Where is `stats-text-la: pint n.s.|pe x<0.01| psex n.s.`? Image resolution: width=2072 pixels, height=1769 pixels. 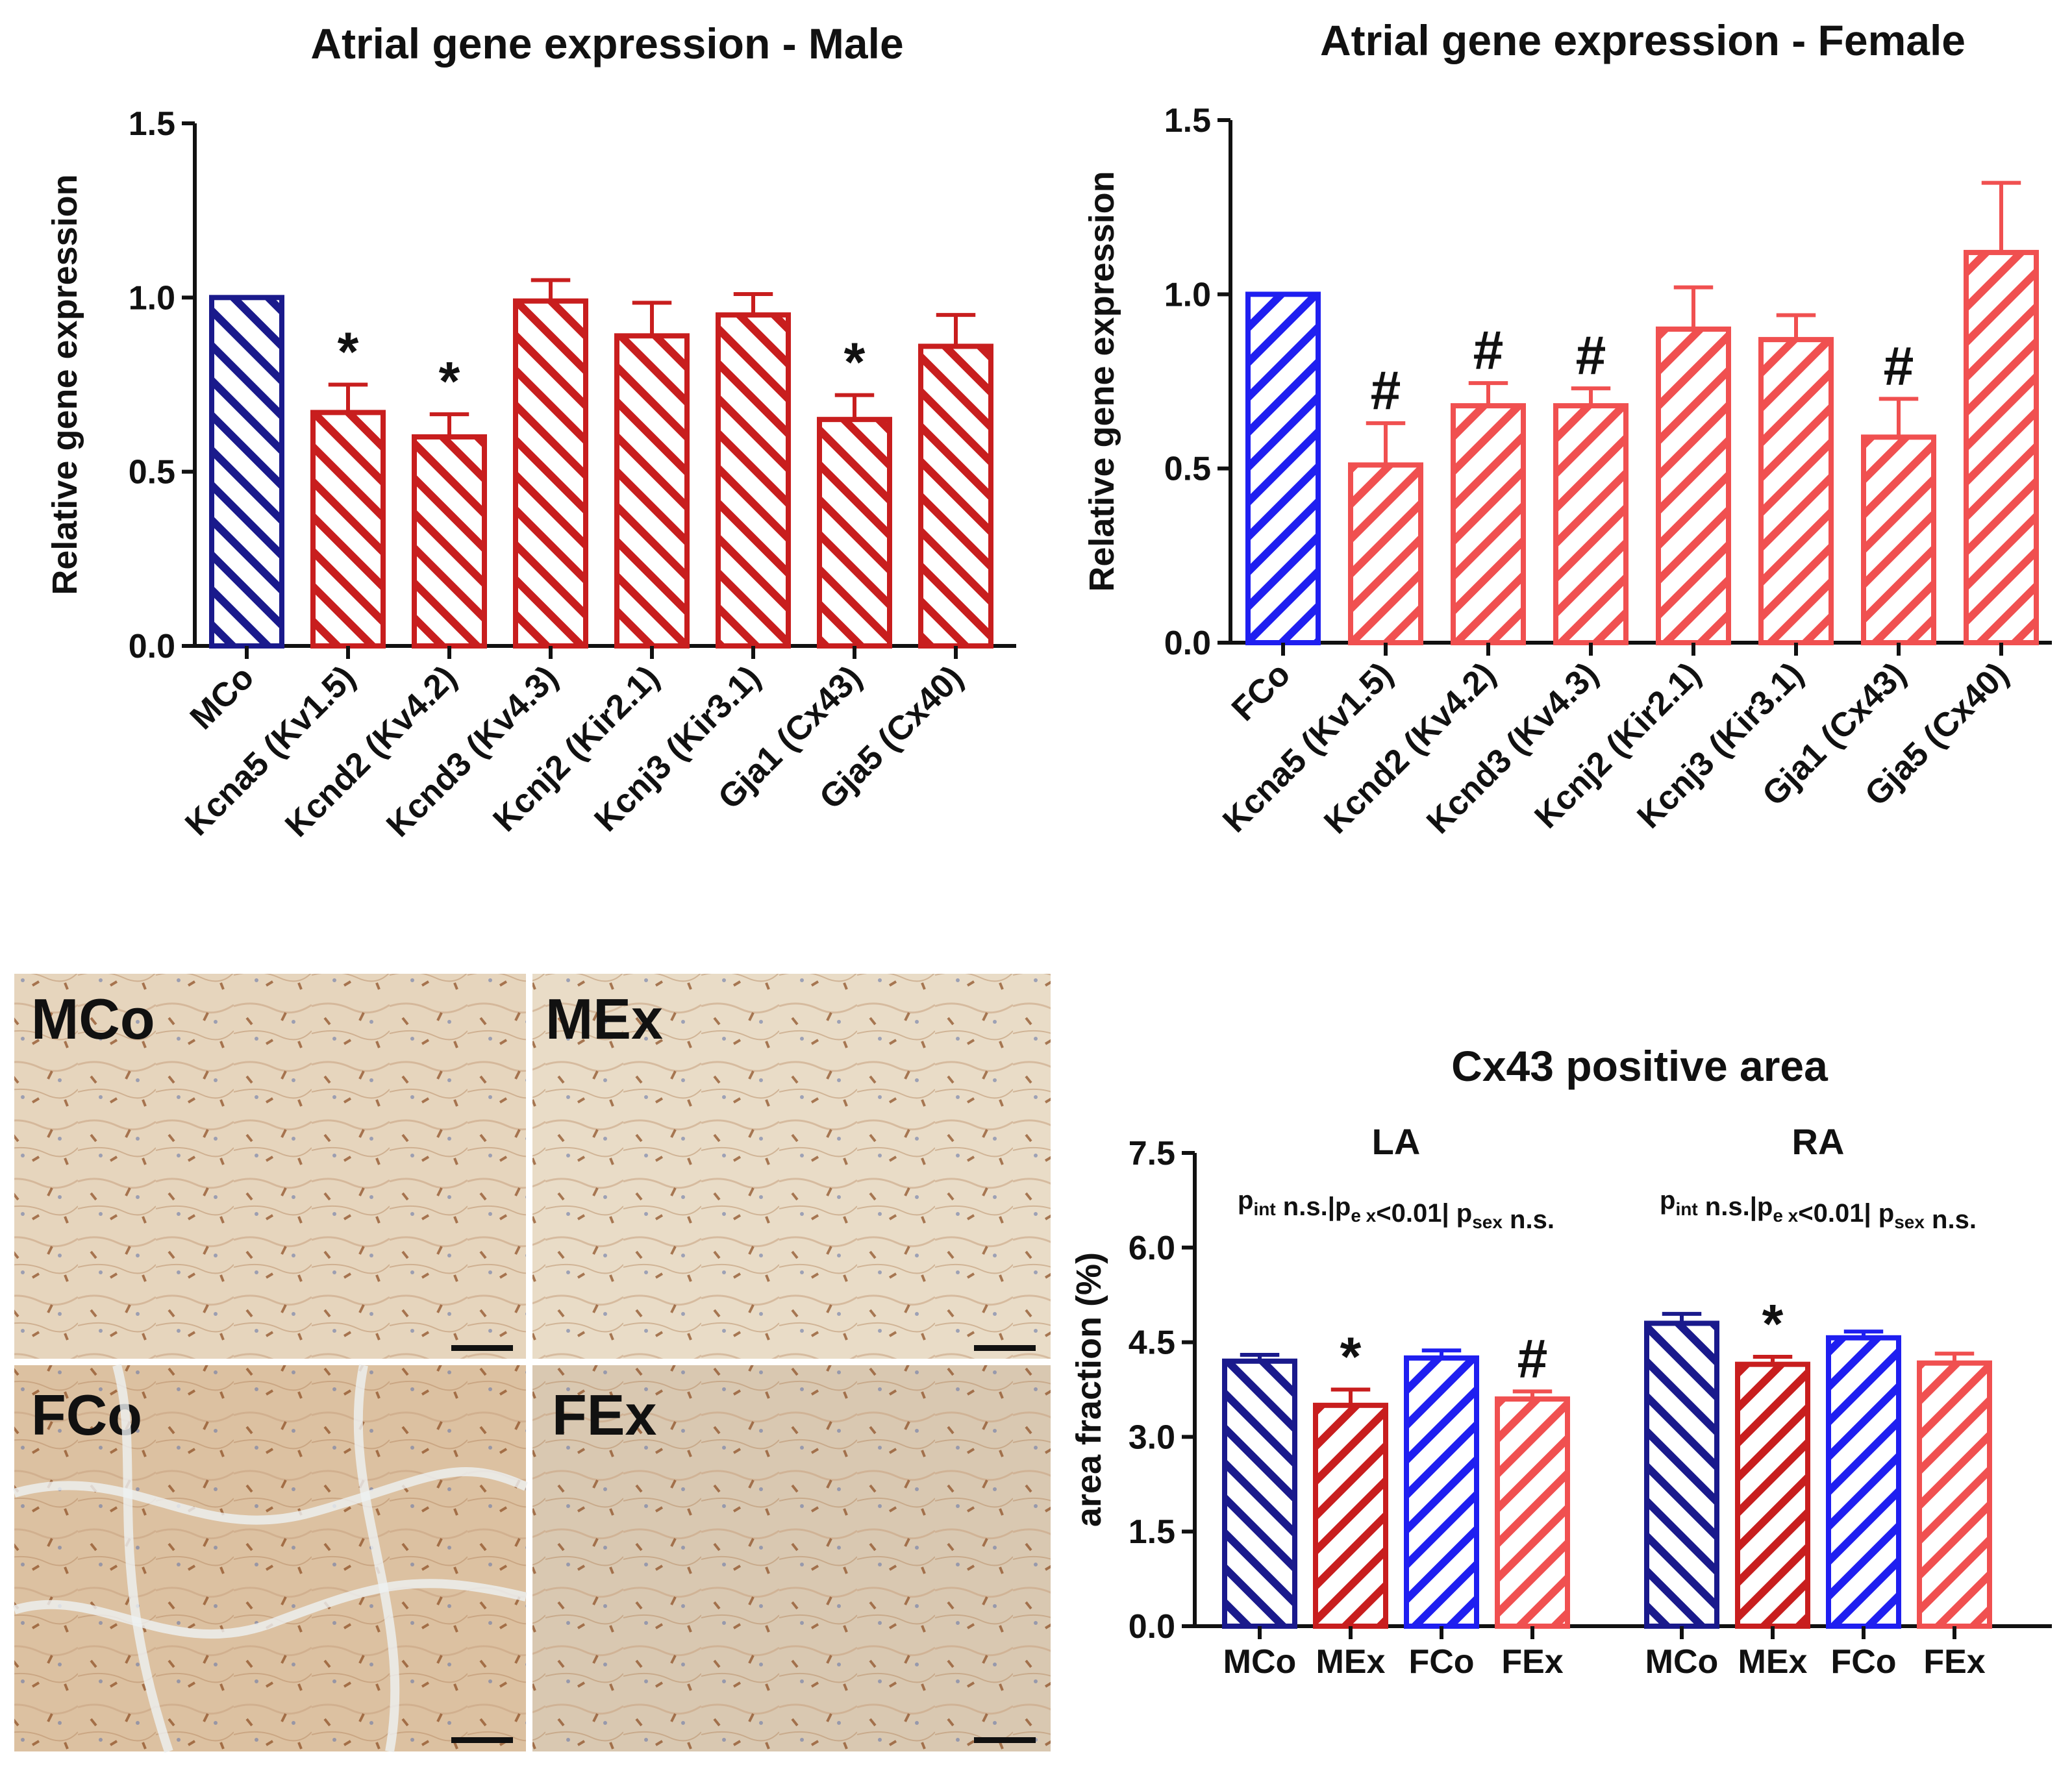
stats-text-la: pint n.s.|pe x<0.01| psex n.s. is located at coordinates (1396, 1210).